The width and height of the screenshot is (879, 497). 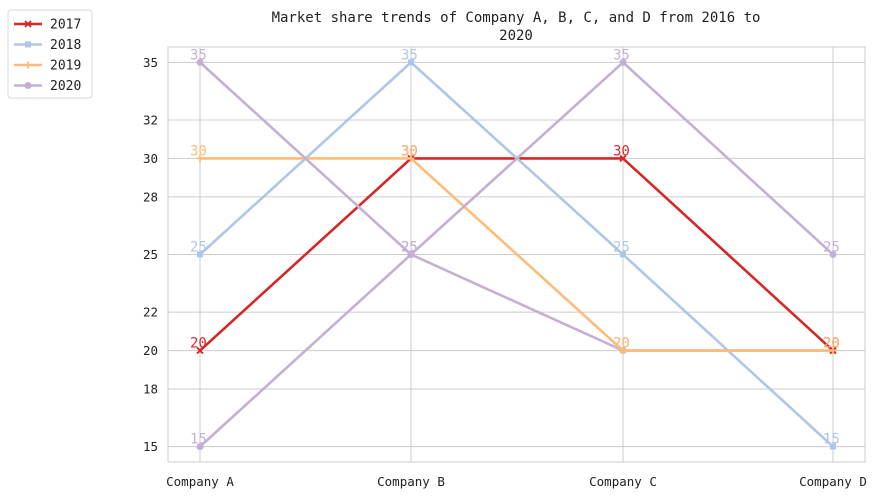 What do you see at coordinates (150, 312) in the screenshot?
I see `y-tick-label: 22` at bounding box center [150, 312].